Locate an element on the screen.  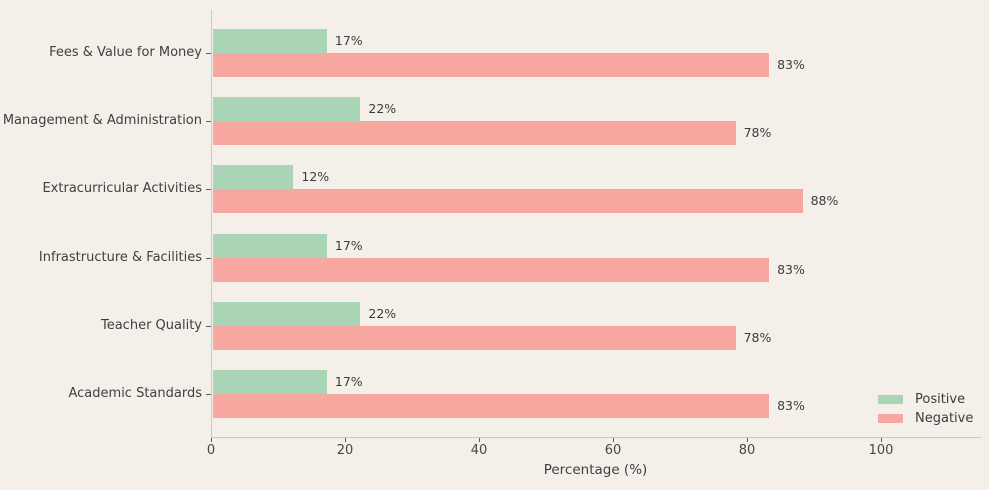
x-axis-title: Percentage (%) is located at coordinates (595, 470).